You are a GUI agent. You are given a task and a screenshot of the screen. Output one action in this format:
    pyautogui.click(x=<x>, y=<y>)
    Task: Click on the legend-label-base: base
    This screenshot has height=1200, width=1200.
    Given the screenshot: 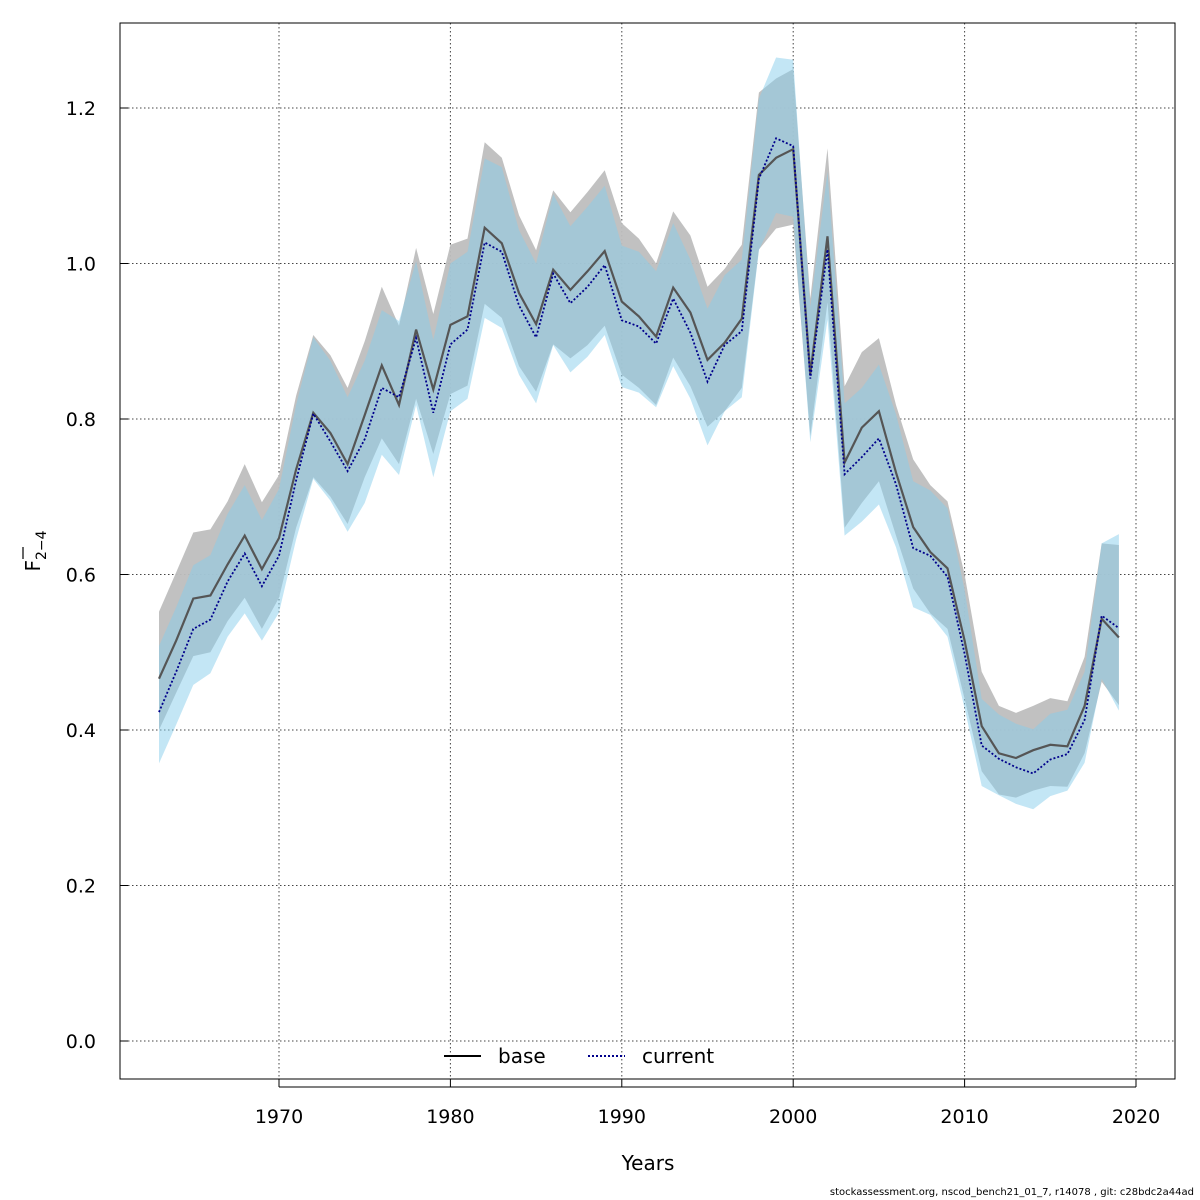 What is the action you would take?
    pyautogui.click(x=522, y=1056)
    